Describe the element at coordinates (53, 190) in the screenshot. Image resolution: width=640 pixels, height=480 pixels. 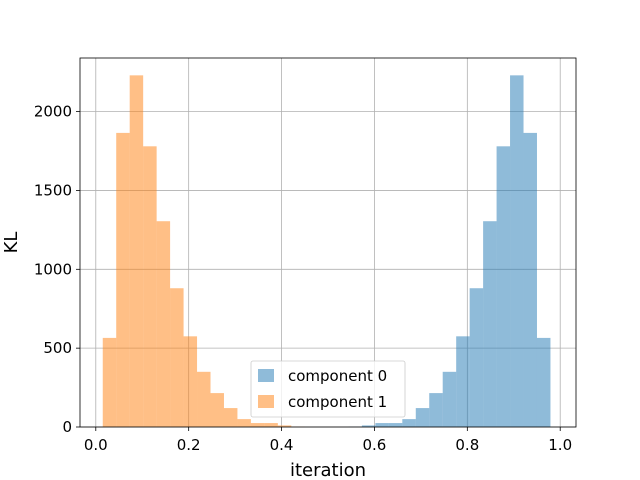
I see `y-tick-label: 1500` at that location.